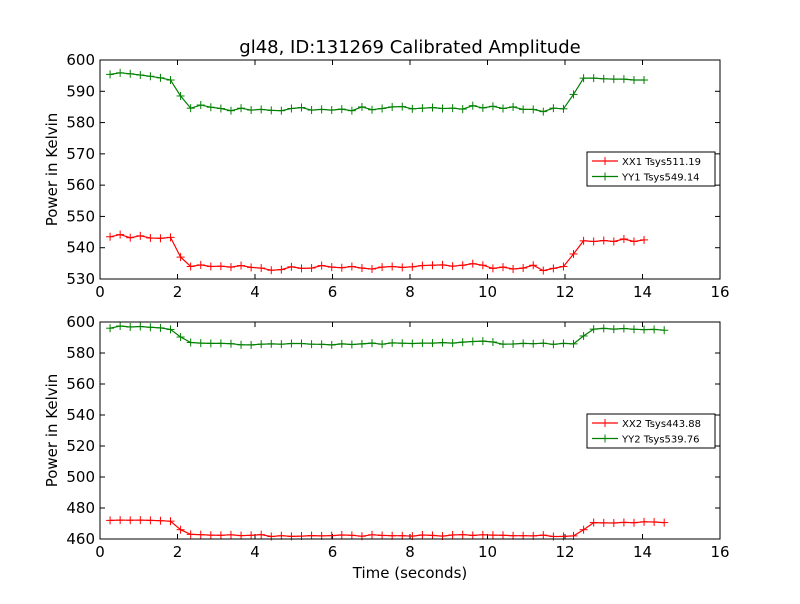 This screenshot has height=604, width=800. I want to click on bottom-y-axis-label: Power in Kelvin, so click(52, 431).